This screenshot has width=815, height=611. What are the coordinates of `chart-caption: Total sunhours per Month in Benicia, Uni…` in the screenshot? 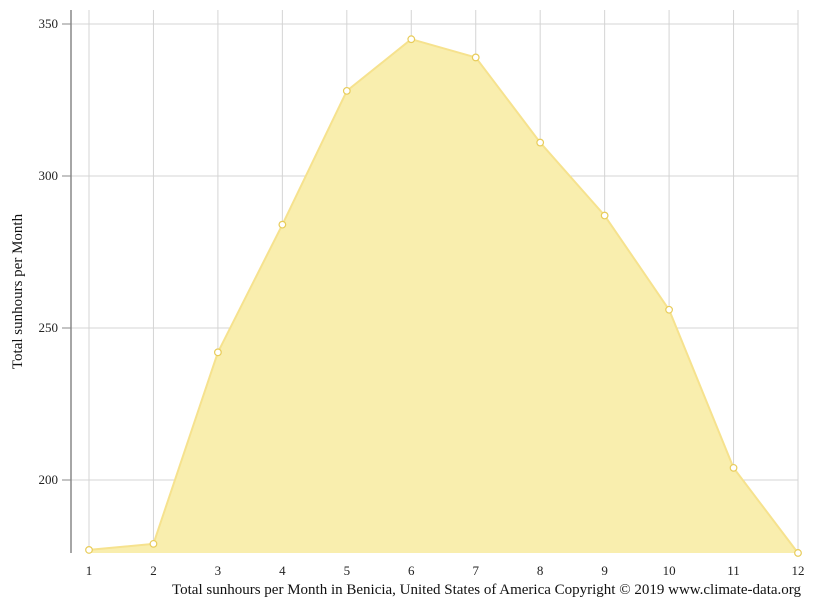 It's located at (486, 590).